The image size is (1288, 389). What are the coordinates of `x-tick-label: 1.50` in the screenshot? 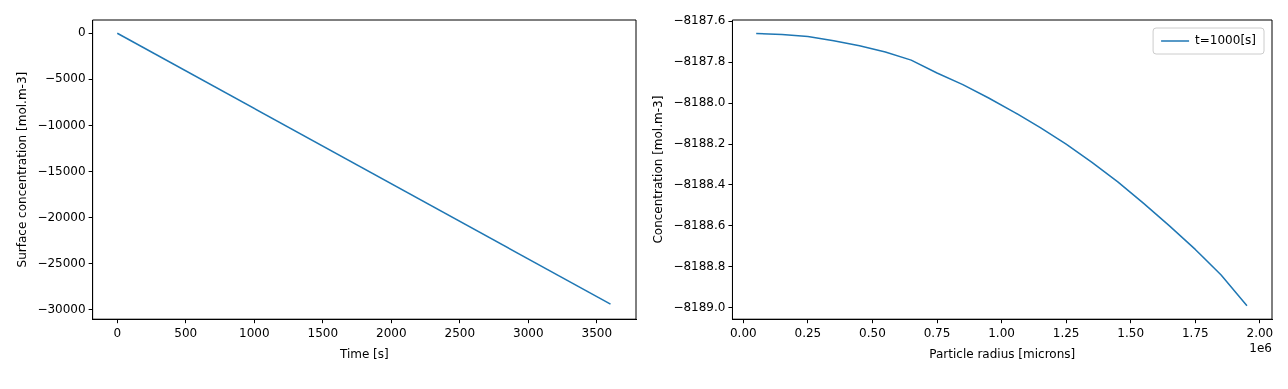 It's located at (1131, 332).